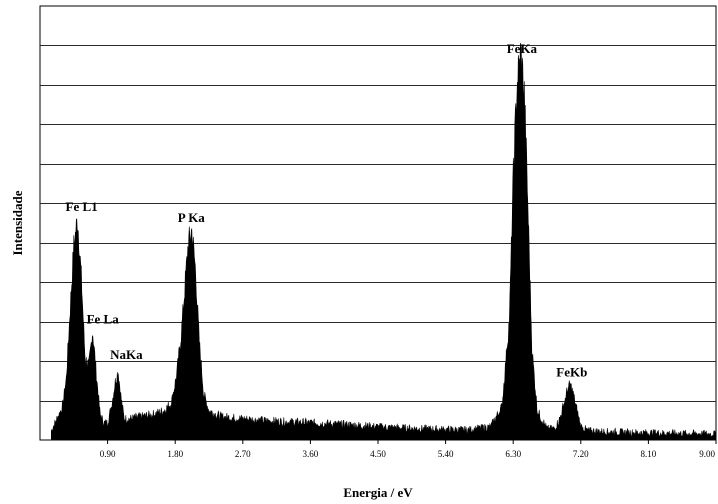 Image resolution: width=718 pixels, height=504 pixels. I want to click on x-axis-ticks: 0.90 1.80 2.70 3.60 4.50 5.40 6.30 7.20 8.10 9.00, so click(408, 449).